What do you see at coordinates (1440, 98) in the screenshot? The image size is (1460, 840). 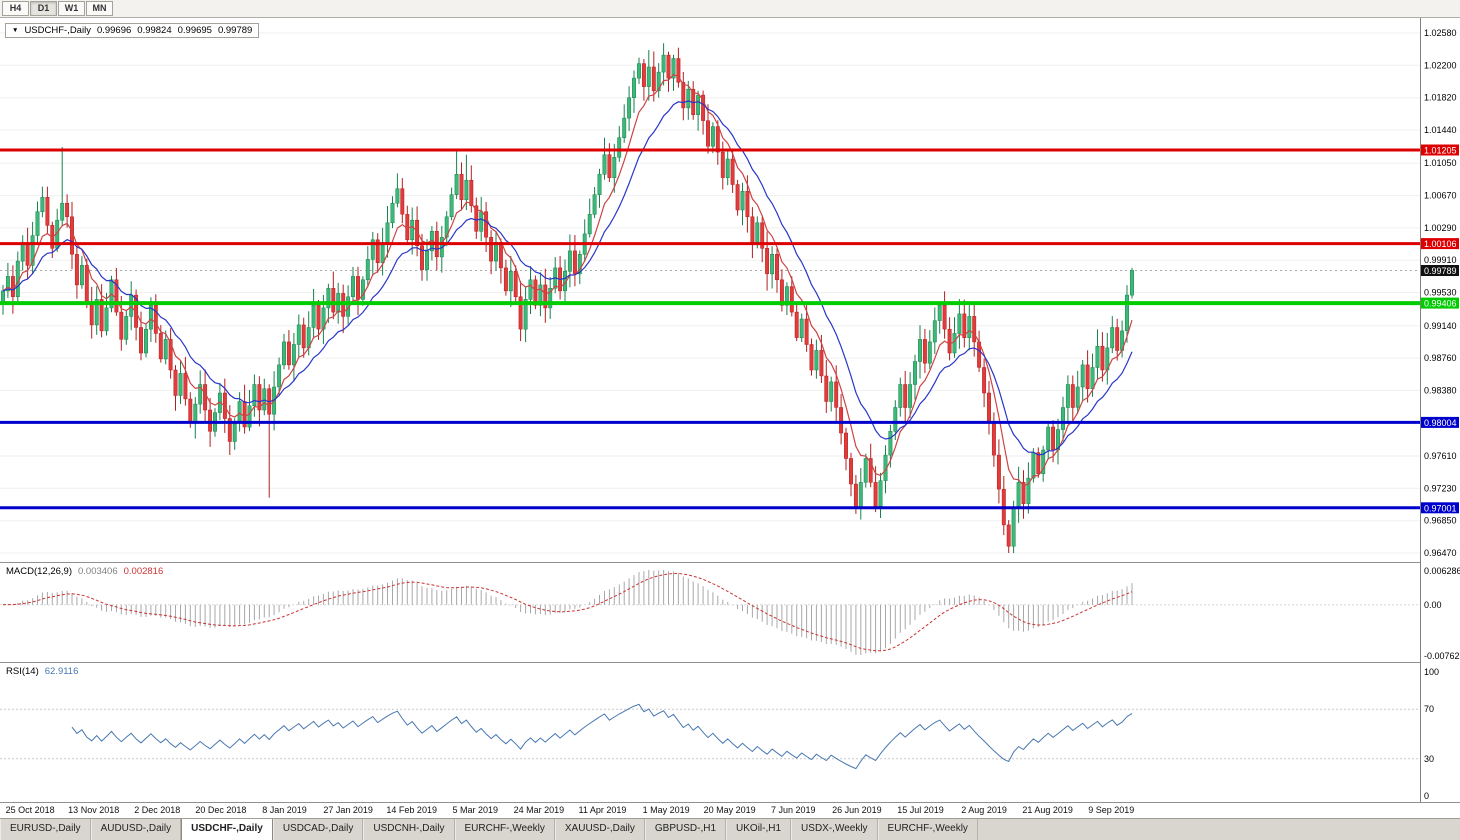 I see `svg-text: 1.01820` at bounding box center [1440, 98].